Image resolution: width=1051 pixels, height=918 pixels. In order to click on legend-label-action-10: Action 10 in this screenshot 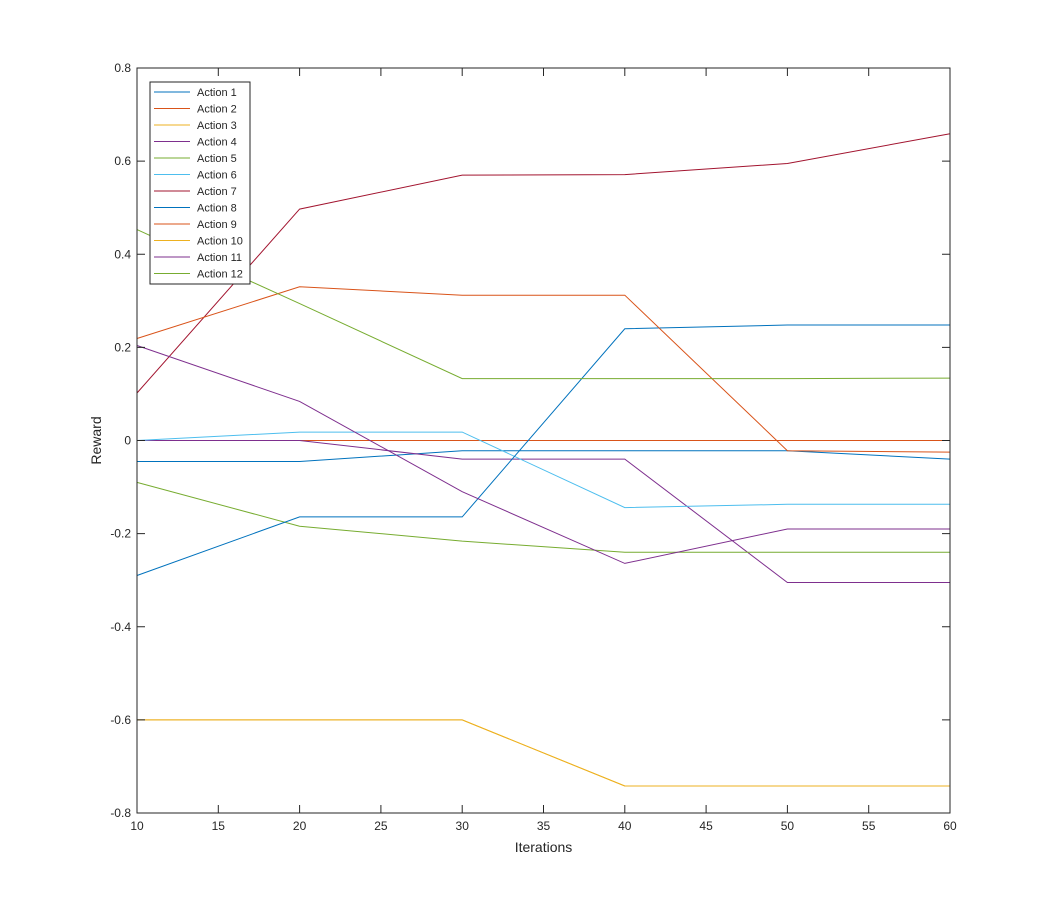, I will do `click(220, 242)`.